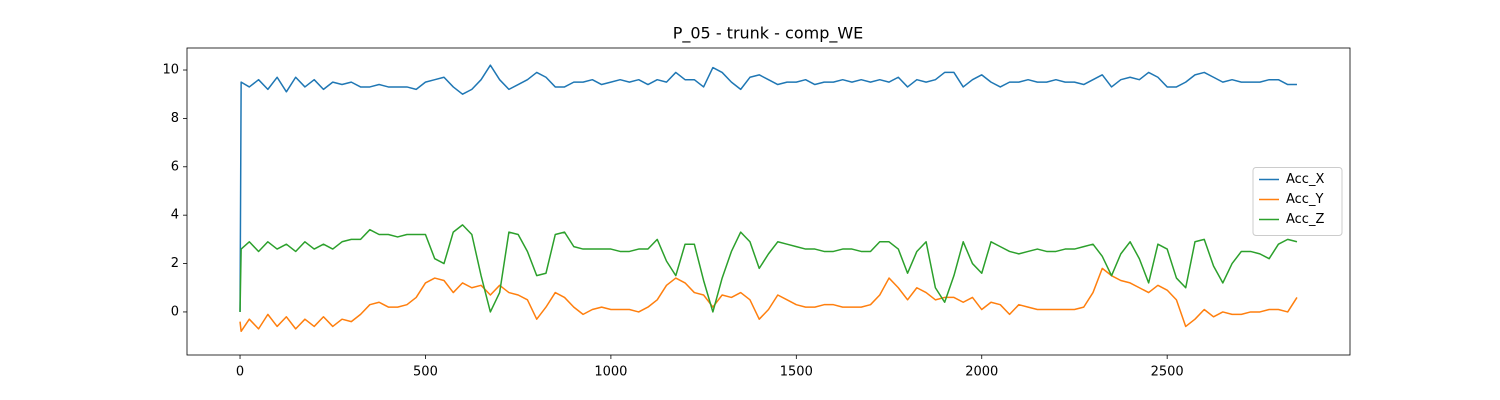 Image resolution: width=1500 pixels, height=400 pixels. Describe the element at coordinates (1305, 219) in the screenshot. I see `legend-label: Acc_Z` at that location.